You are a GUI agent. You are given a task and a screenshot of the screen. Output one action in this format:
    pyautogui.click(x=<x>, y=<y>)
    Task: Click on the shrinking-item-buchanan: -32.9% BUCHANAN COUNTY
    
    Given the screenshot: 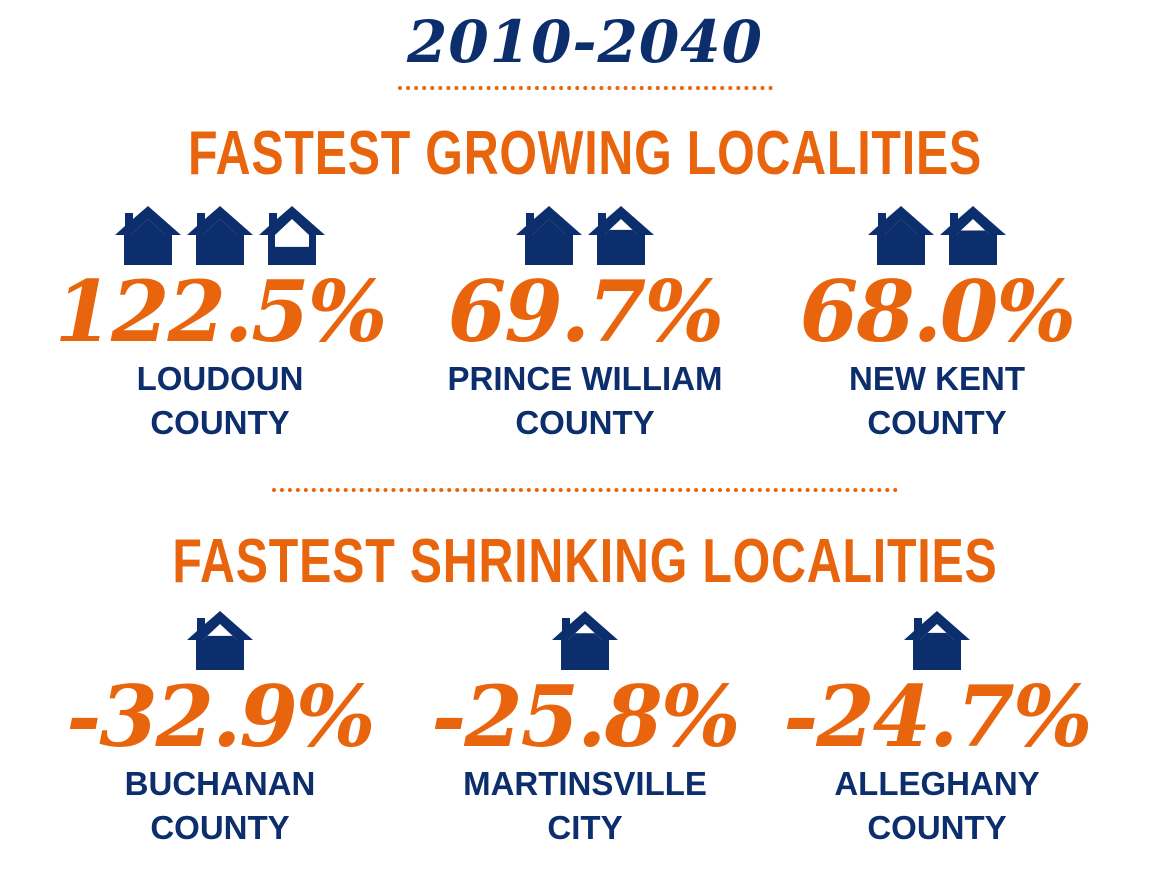 What is the action you would take?
    pyautogui.click(x=220, y=730)
    